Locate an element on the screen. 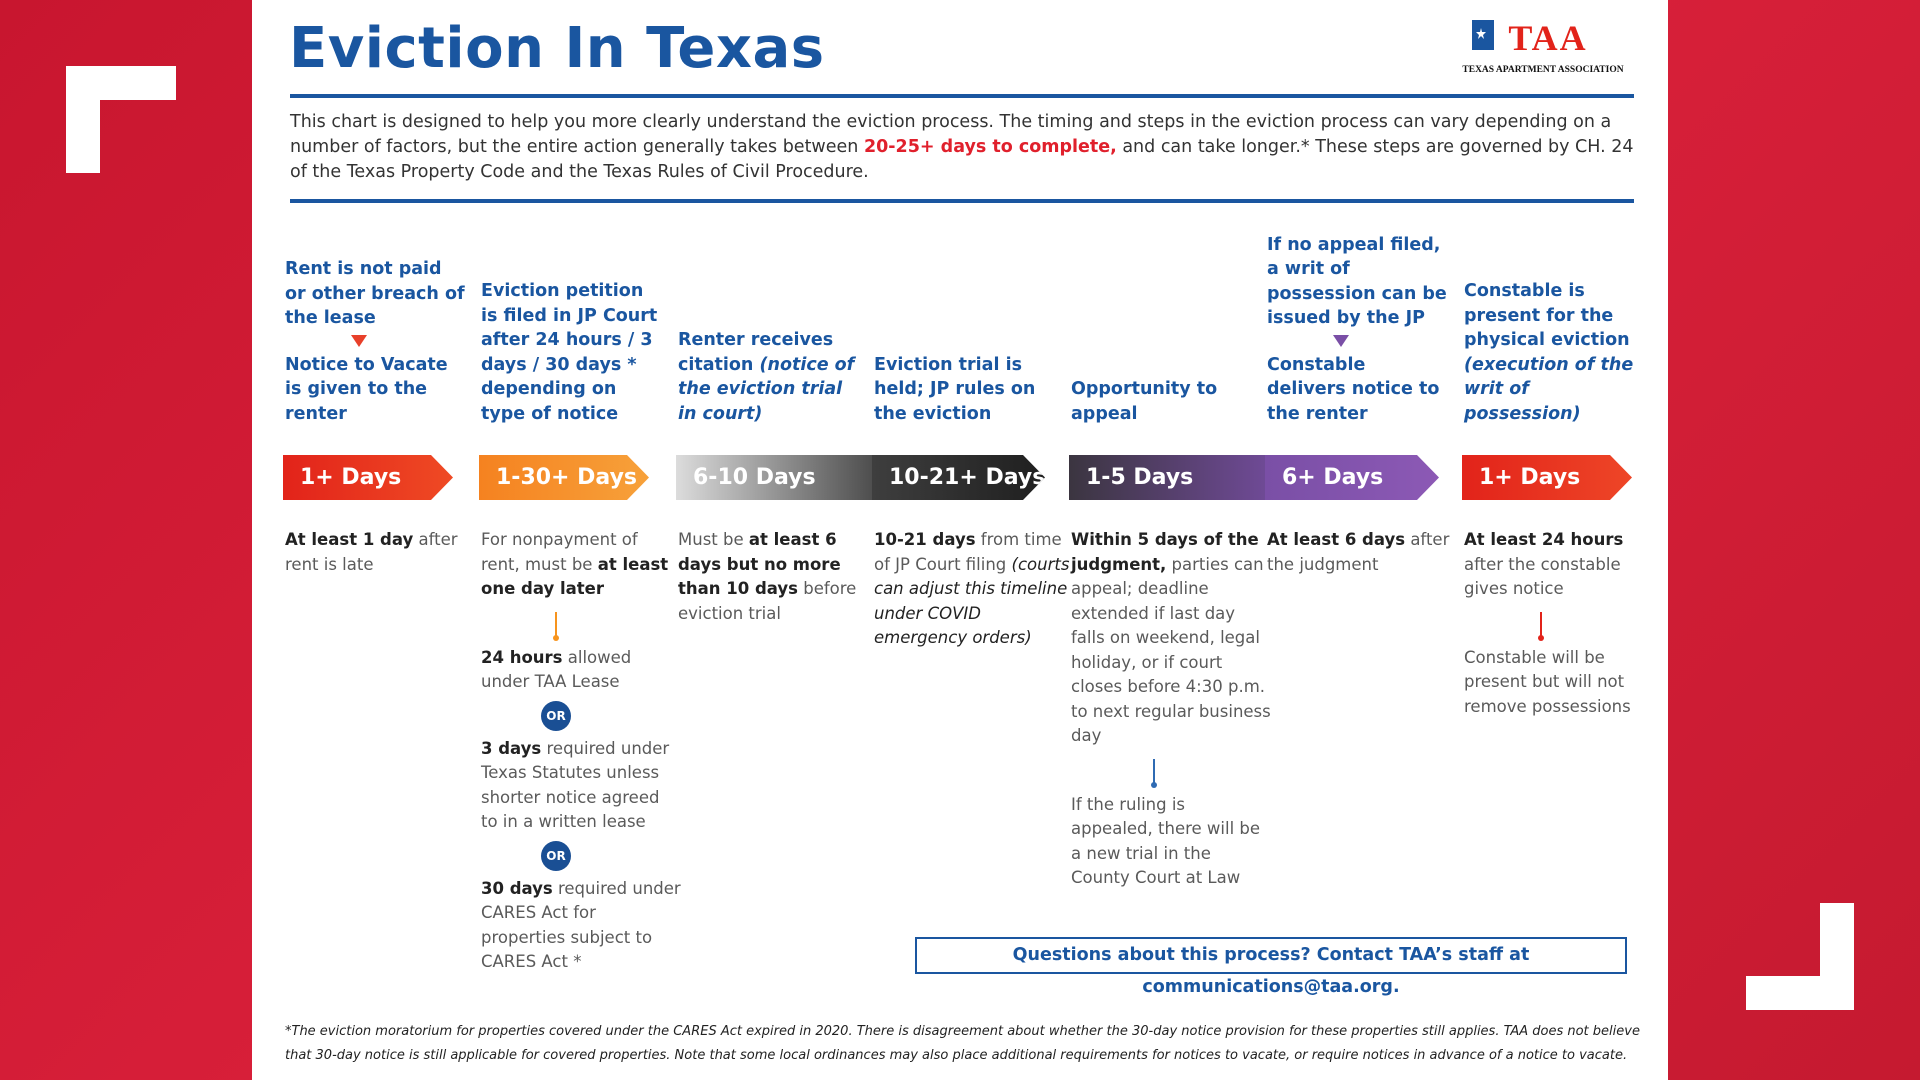 The width and height of the screenshot is (1920, 1080). step-heading: Opportunity to appeal is located at coordinates (1162, 401).